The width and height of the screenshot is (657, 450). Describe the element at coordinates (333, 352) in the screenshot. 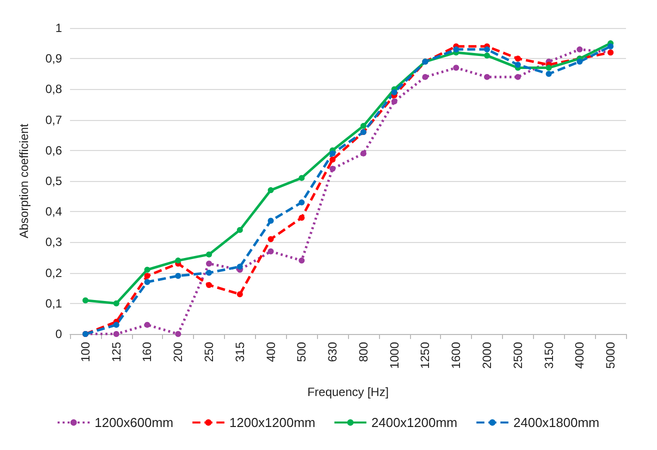

I see `x-tick-label: 630` at that location.